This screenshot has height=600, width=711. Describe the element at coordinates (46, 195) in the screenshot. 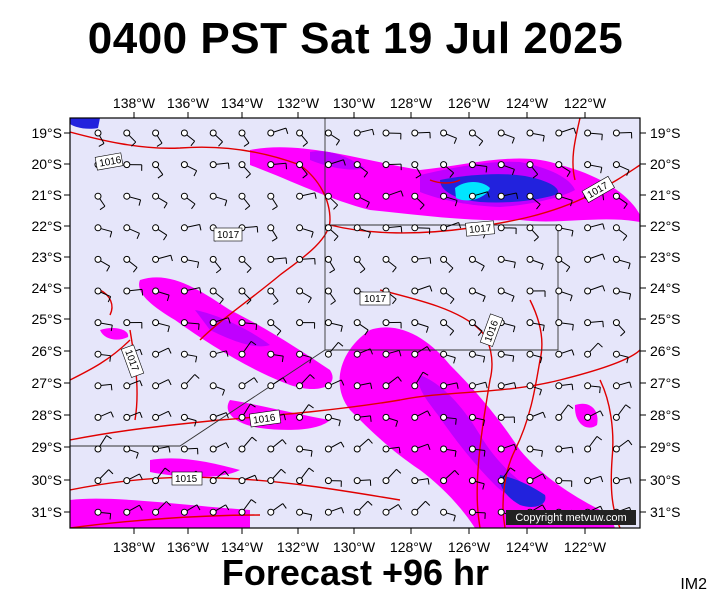

I see `lat-label-left: 21°S` at that location.